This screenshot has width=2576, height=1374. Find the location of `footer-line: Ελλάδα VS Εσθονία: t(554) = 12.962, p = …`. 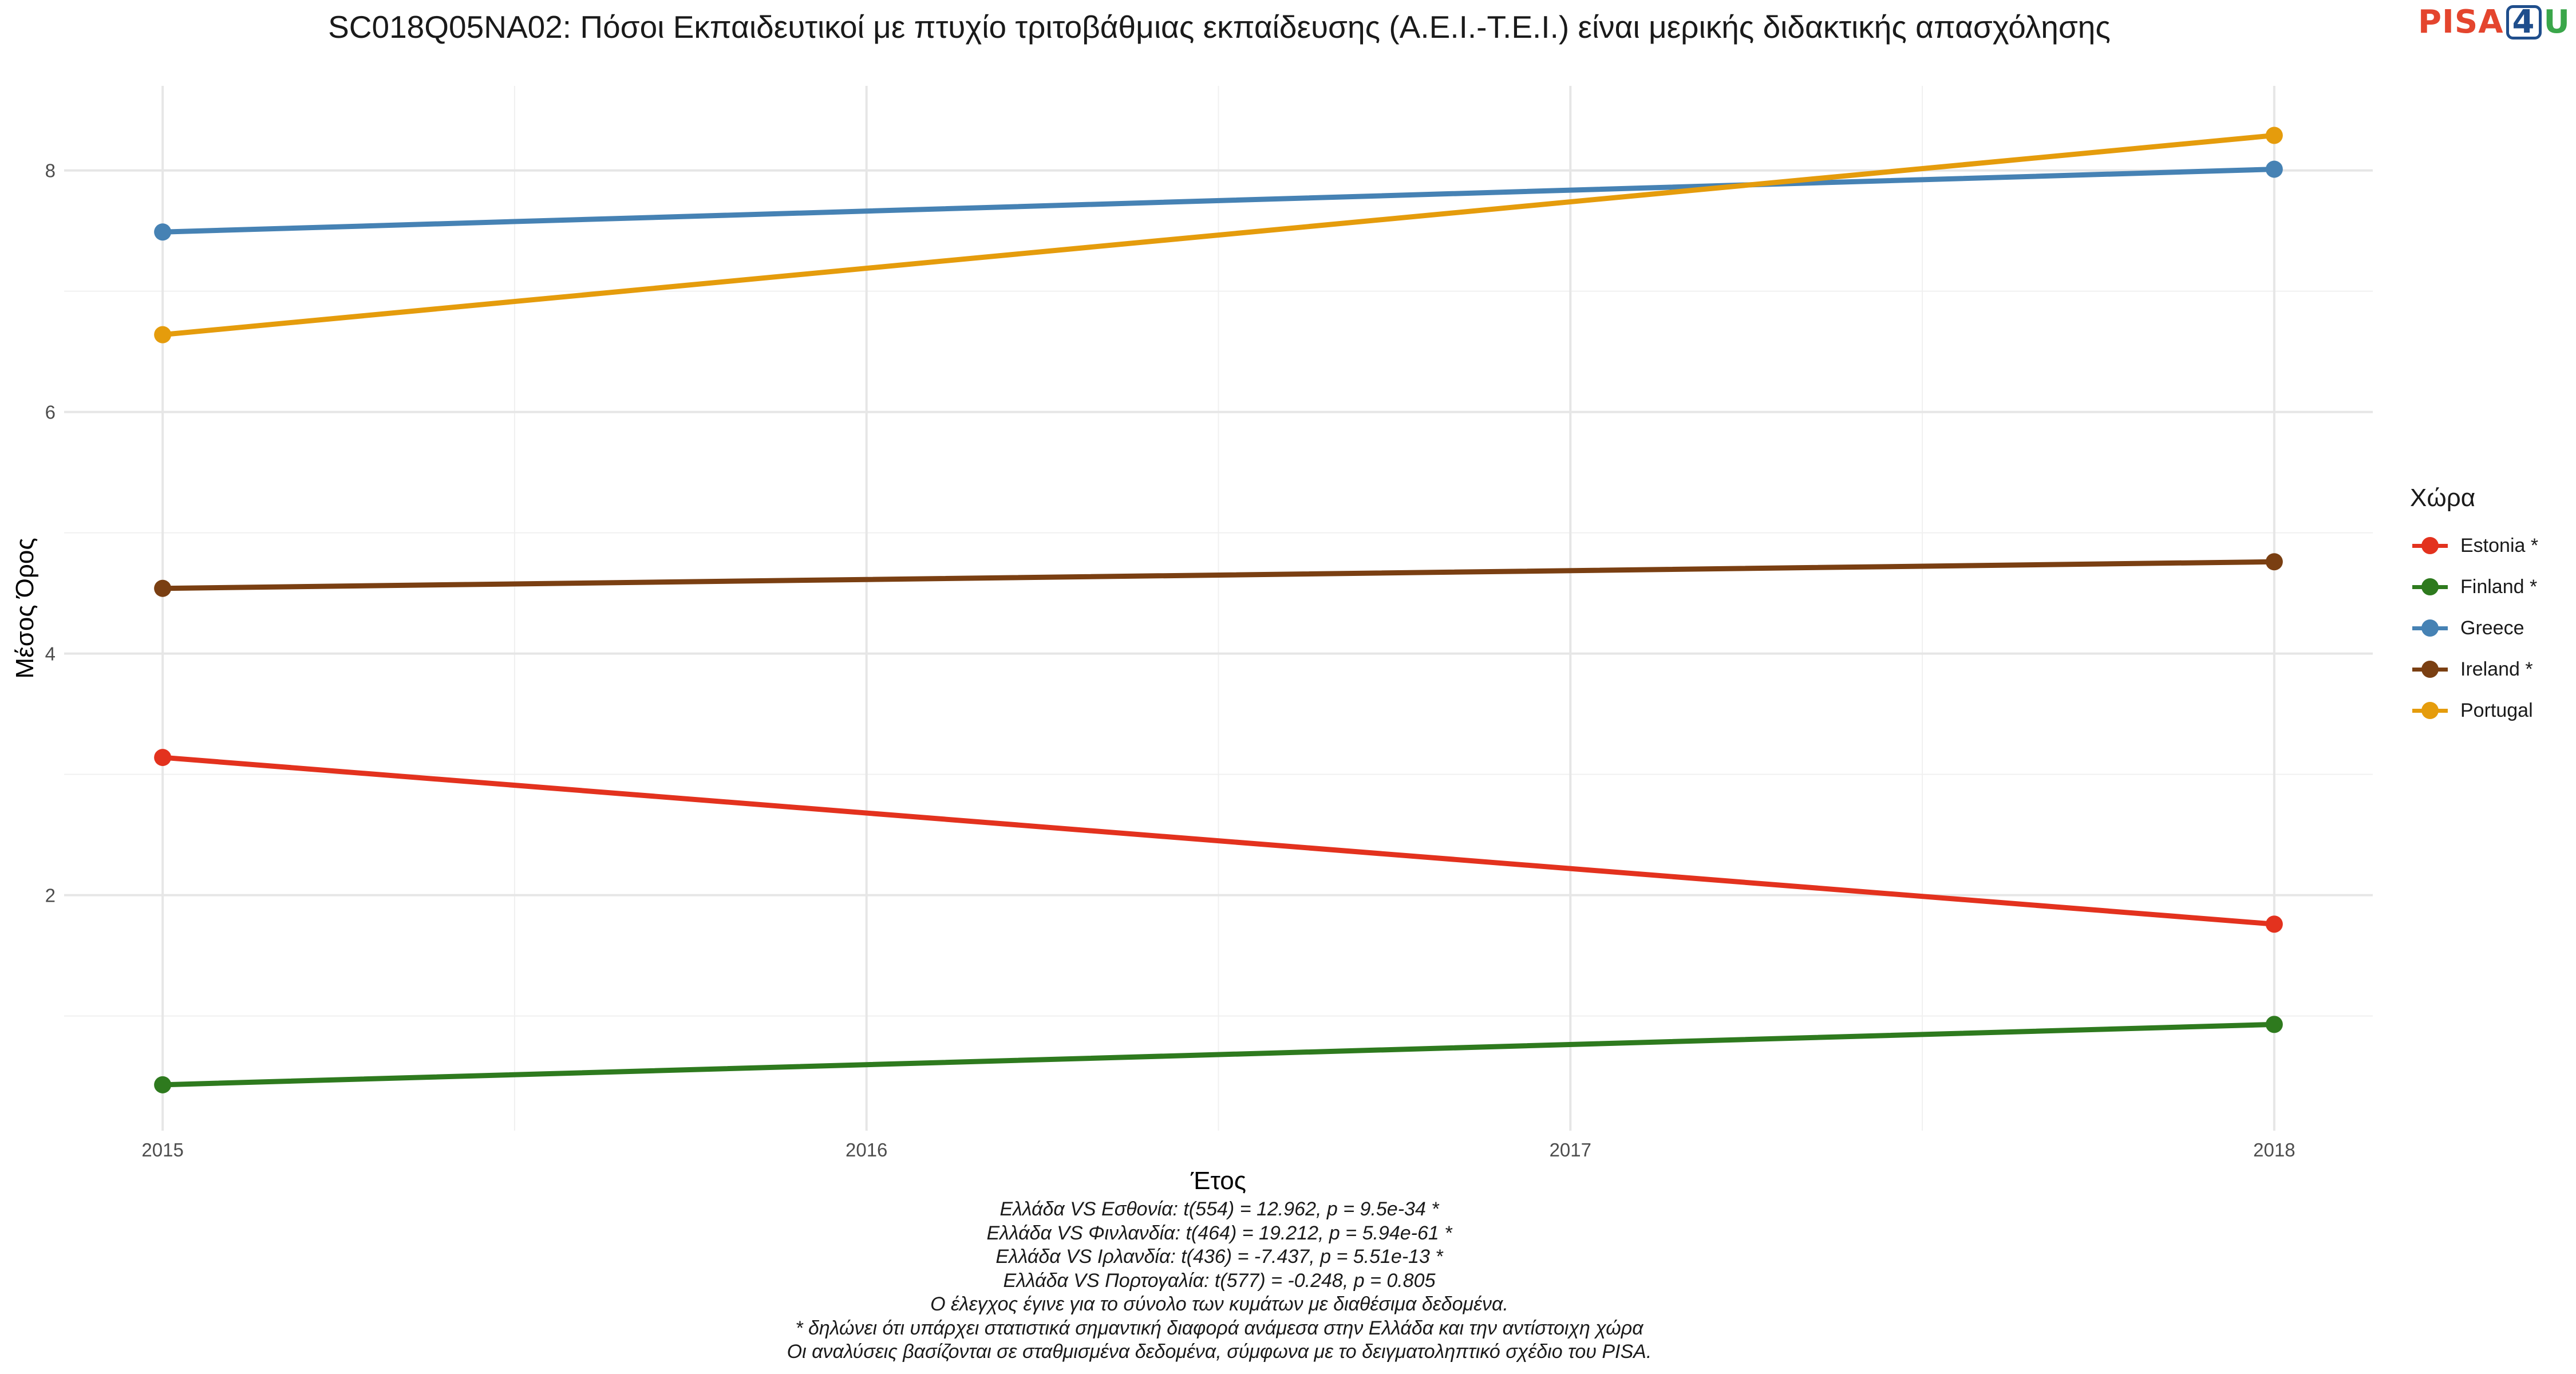

footer-line: Ελλάδα VS Εσθονία: t(554) = 12.962, p = … is located at coordinates (1219, 1209).